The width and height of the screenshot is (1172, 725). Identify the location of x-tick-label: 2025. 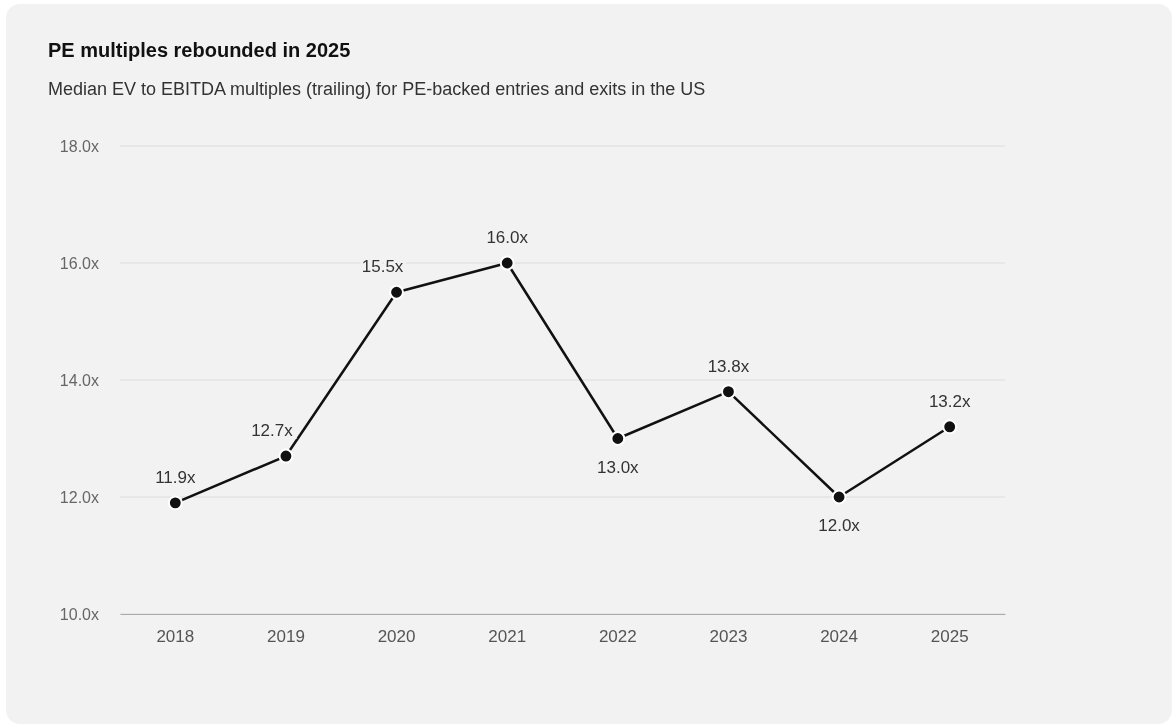
(949, 637).